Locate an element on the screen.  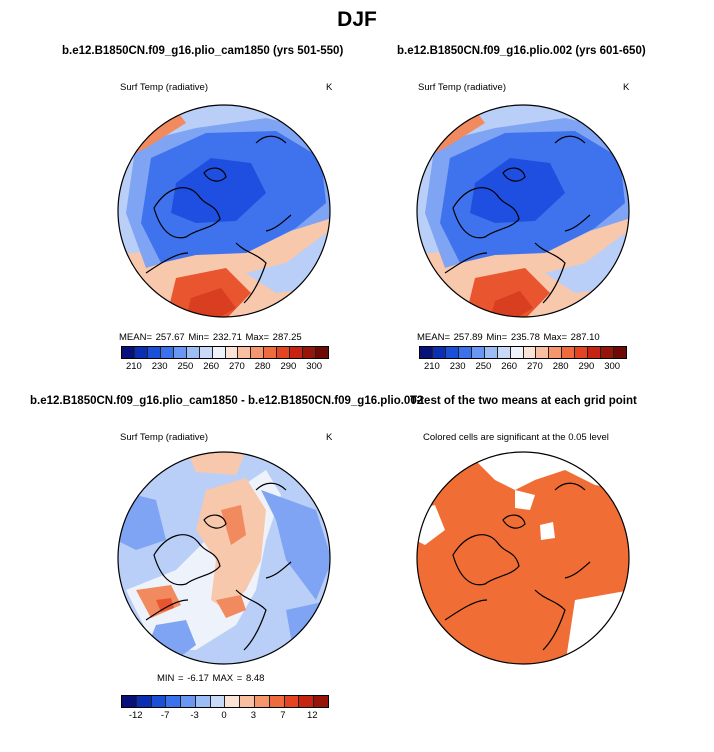
colorbar-top-right is located at coordinates (523, 352).